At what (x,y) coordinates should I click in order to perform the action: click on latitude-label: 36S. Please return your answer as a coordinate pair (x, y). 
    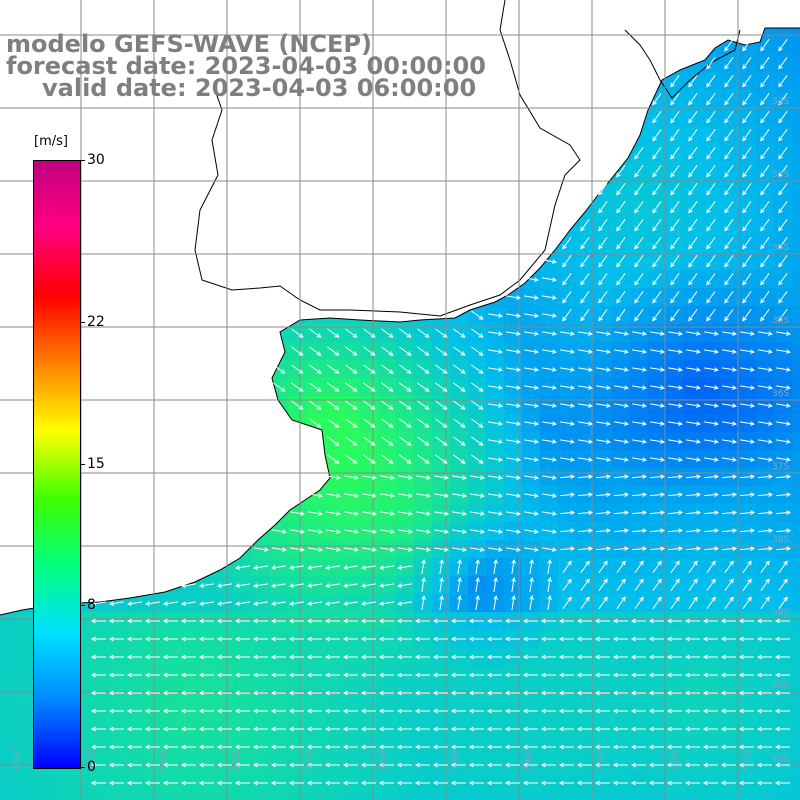
    Looking at the image, I should click on (780, 394).